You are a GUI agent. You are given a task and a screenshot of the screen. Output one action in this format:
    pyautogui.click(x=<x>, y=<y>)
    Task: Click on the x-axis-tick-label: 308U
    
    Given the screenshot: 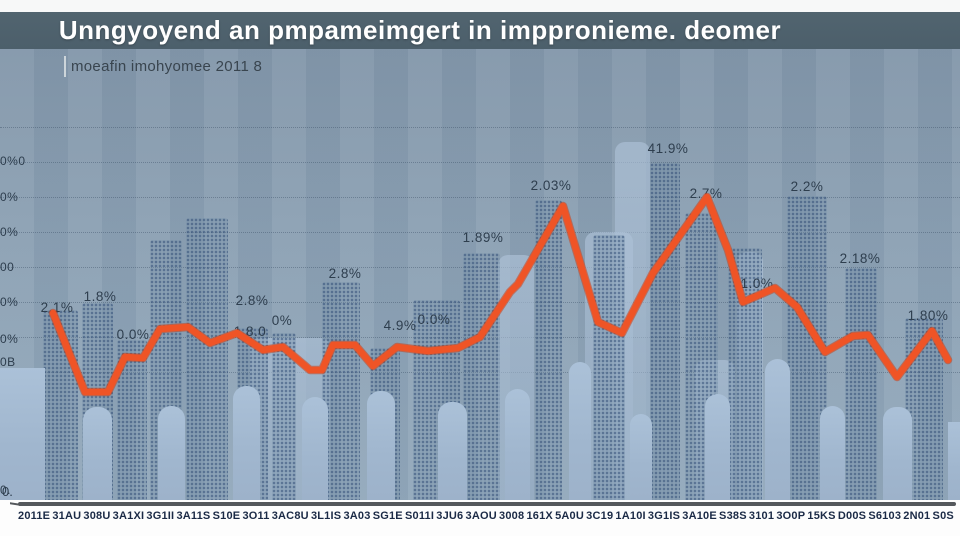 What is the action you would take?
    pyautogui.click(x=97, y=516)
    